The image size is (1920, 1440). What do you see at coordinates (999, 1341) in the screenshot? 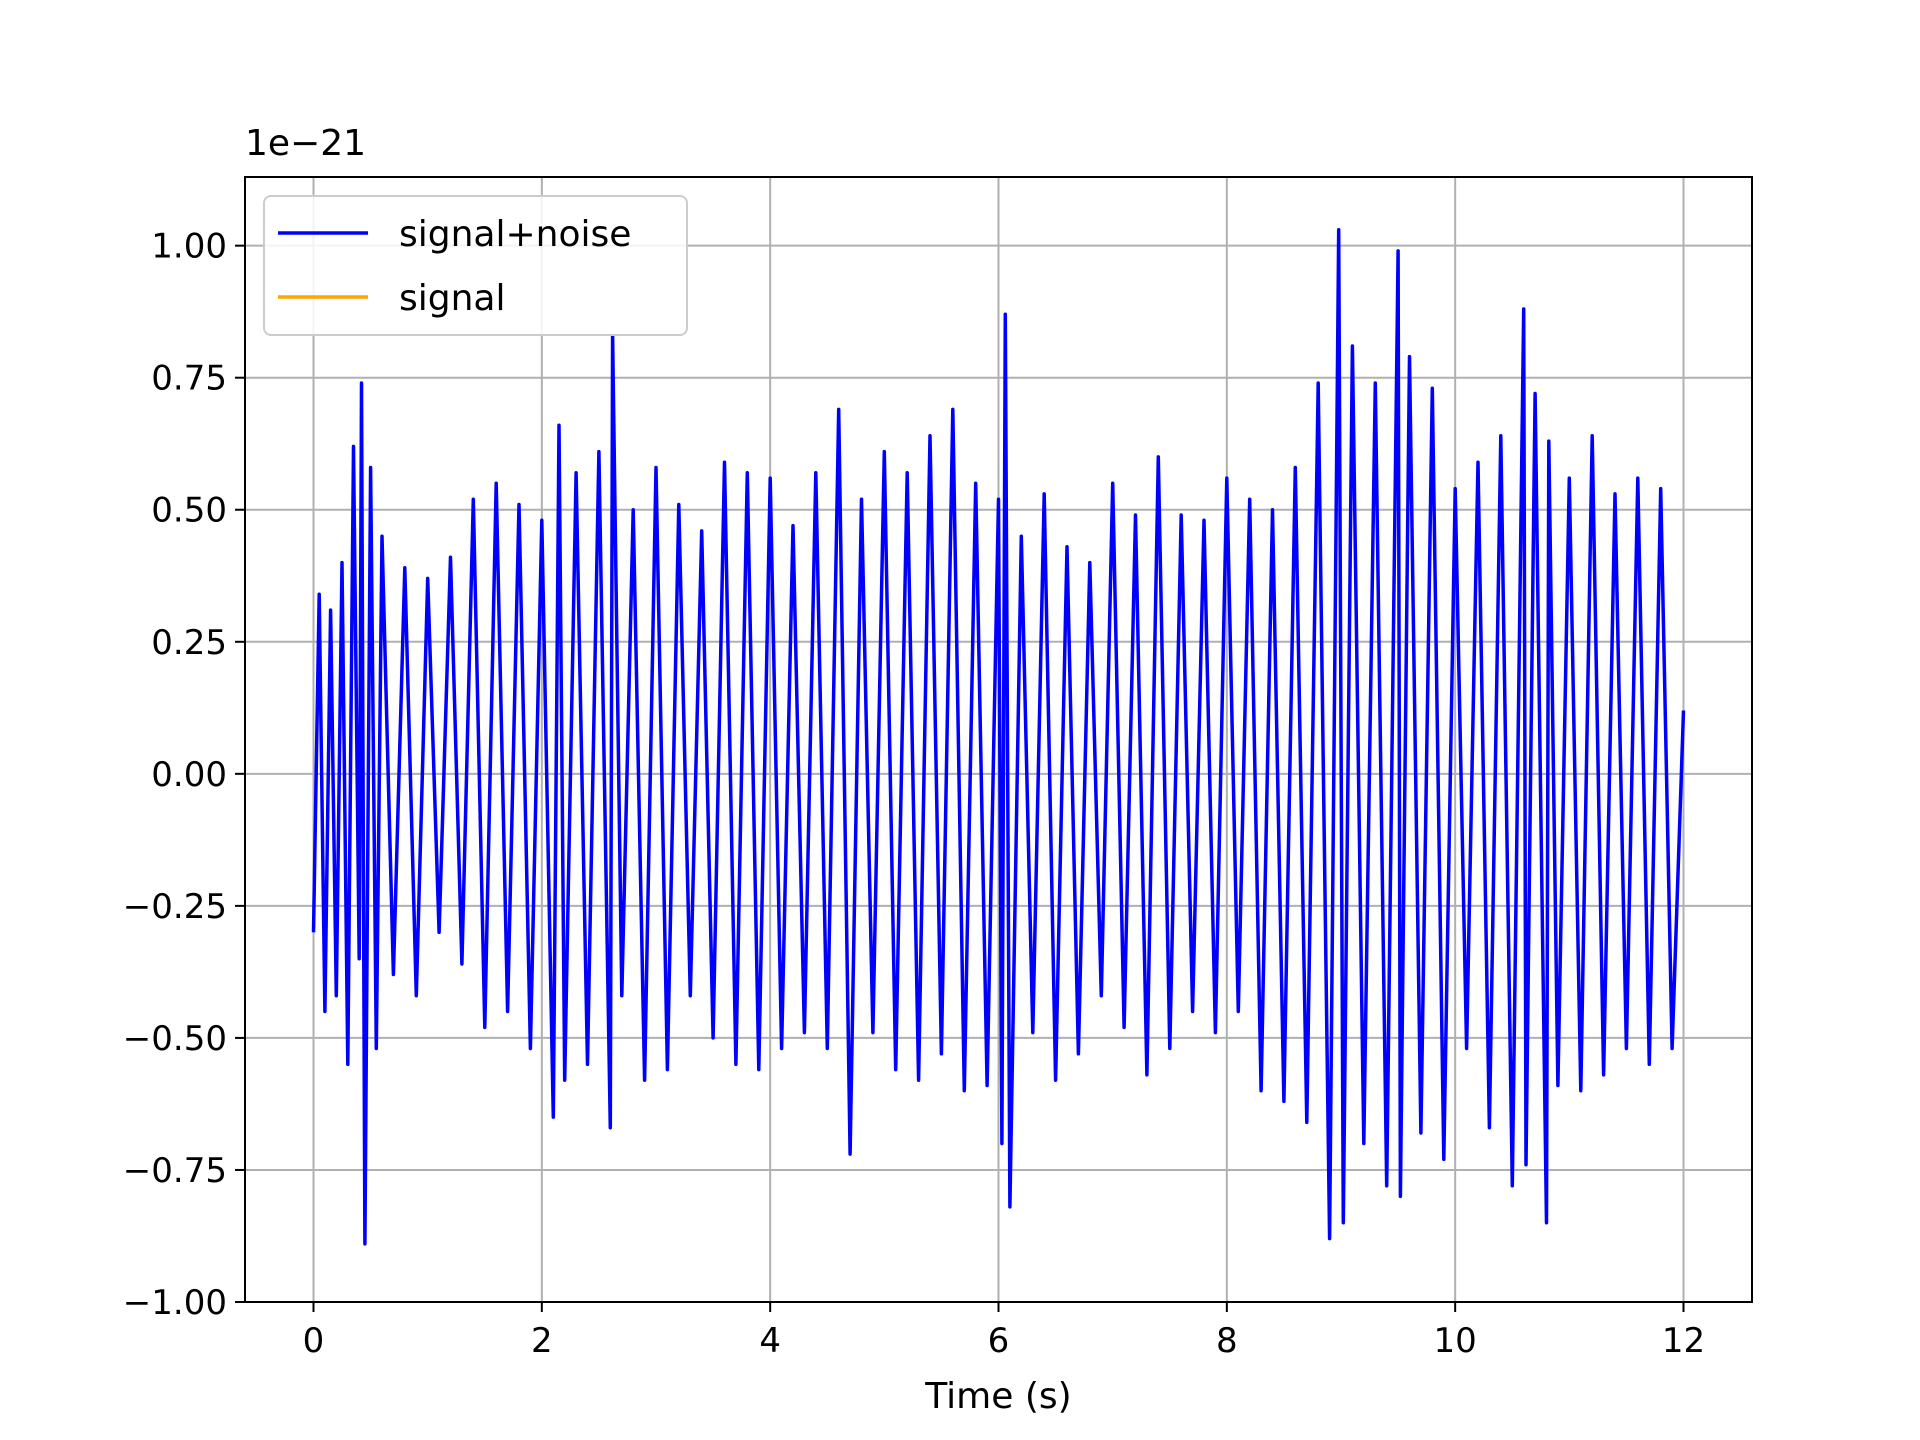
I see `x-tick-label: 6` at bounding box center [999, 1341].